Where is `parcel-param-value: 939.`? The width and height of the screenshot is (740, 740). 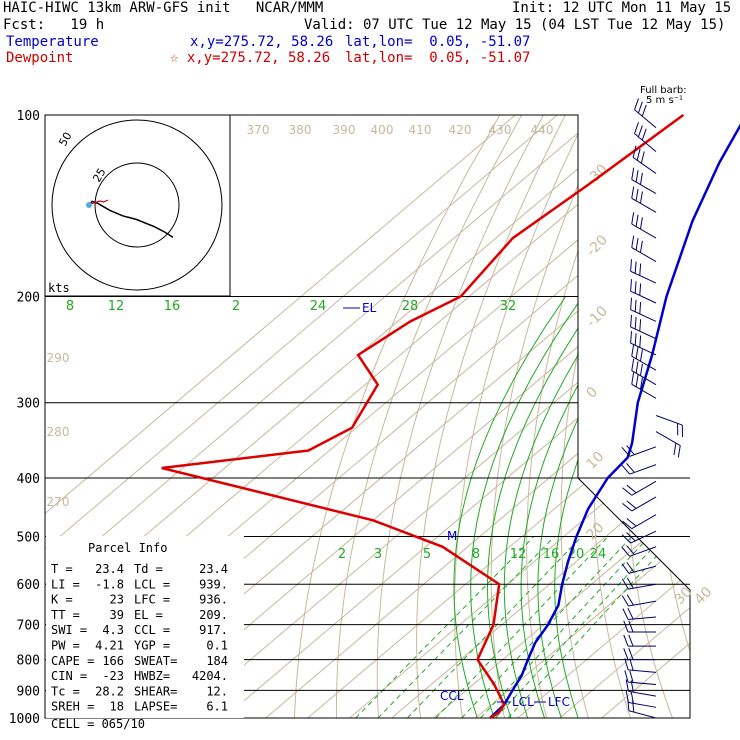 parcel-param-value: 939. is located at coordinates (213, 584).